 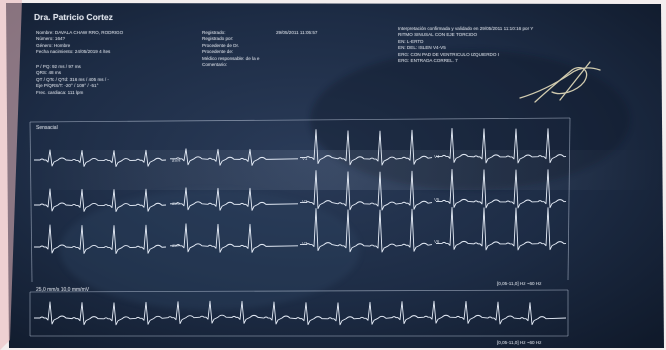 I want to click on lead-label: aVF, so click(x=176, y=245).